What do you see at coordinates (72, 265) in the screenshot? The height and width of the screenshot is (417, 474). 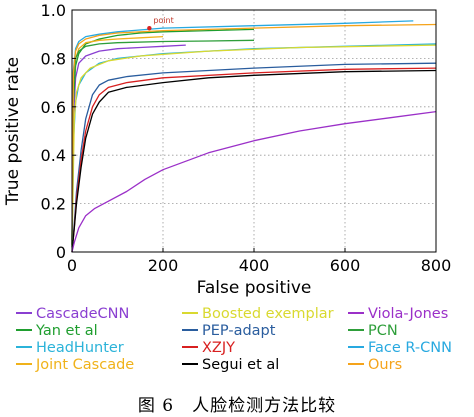 I see `x-tick-label: 0` at bounding box center [72, 265].